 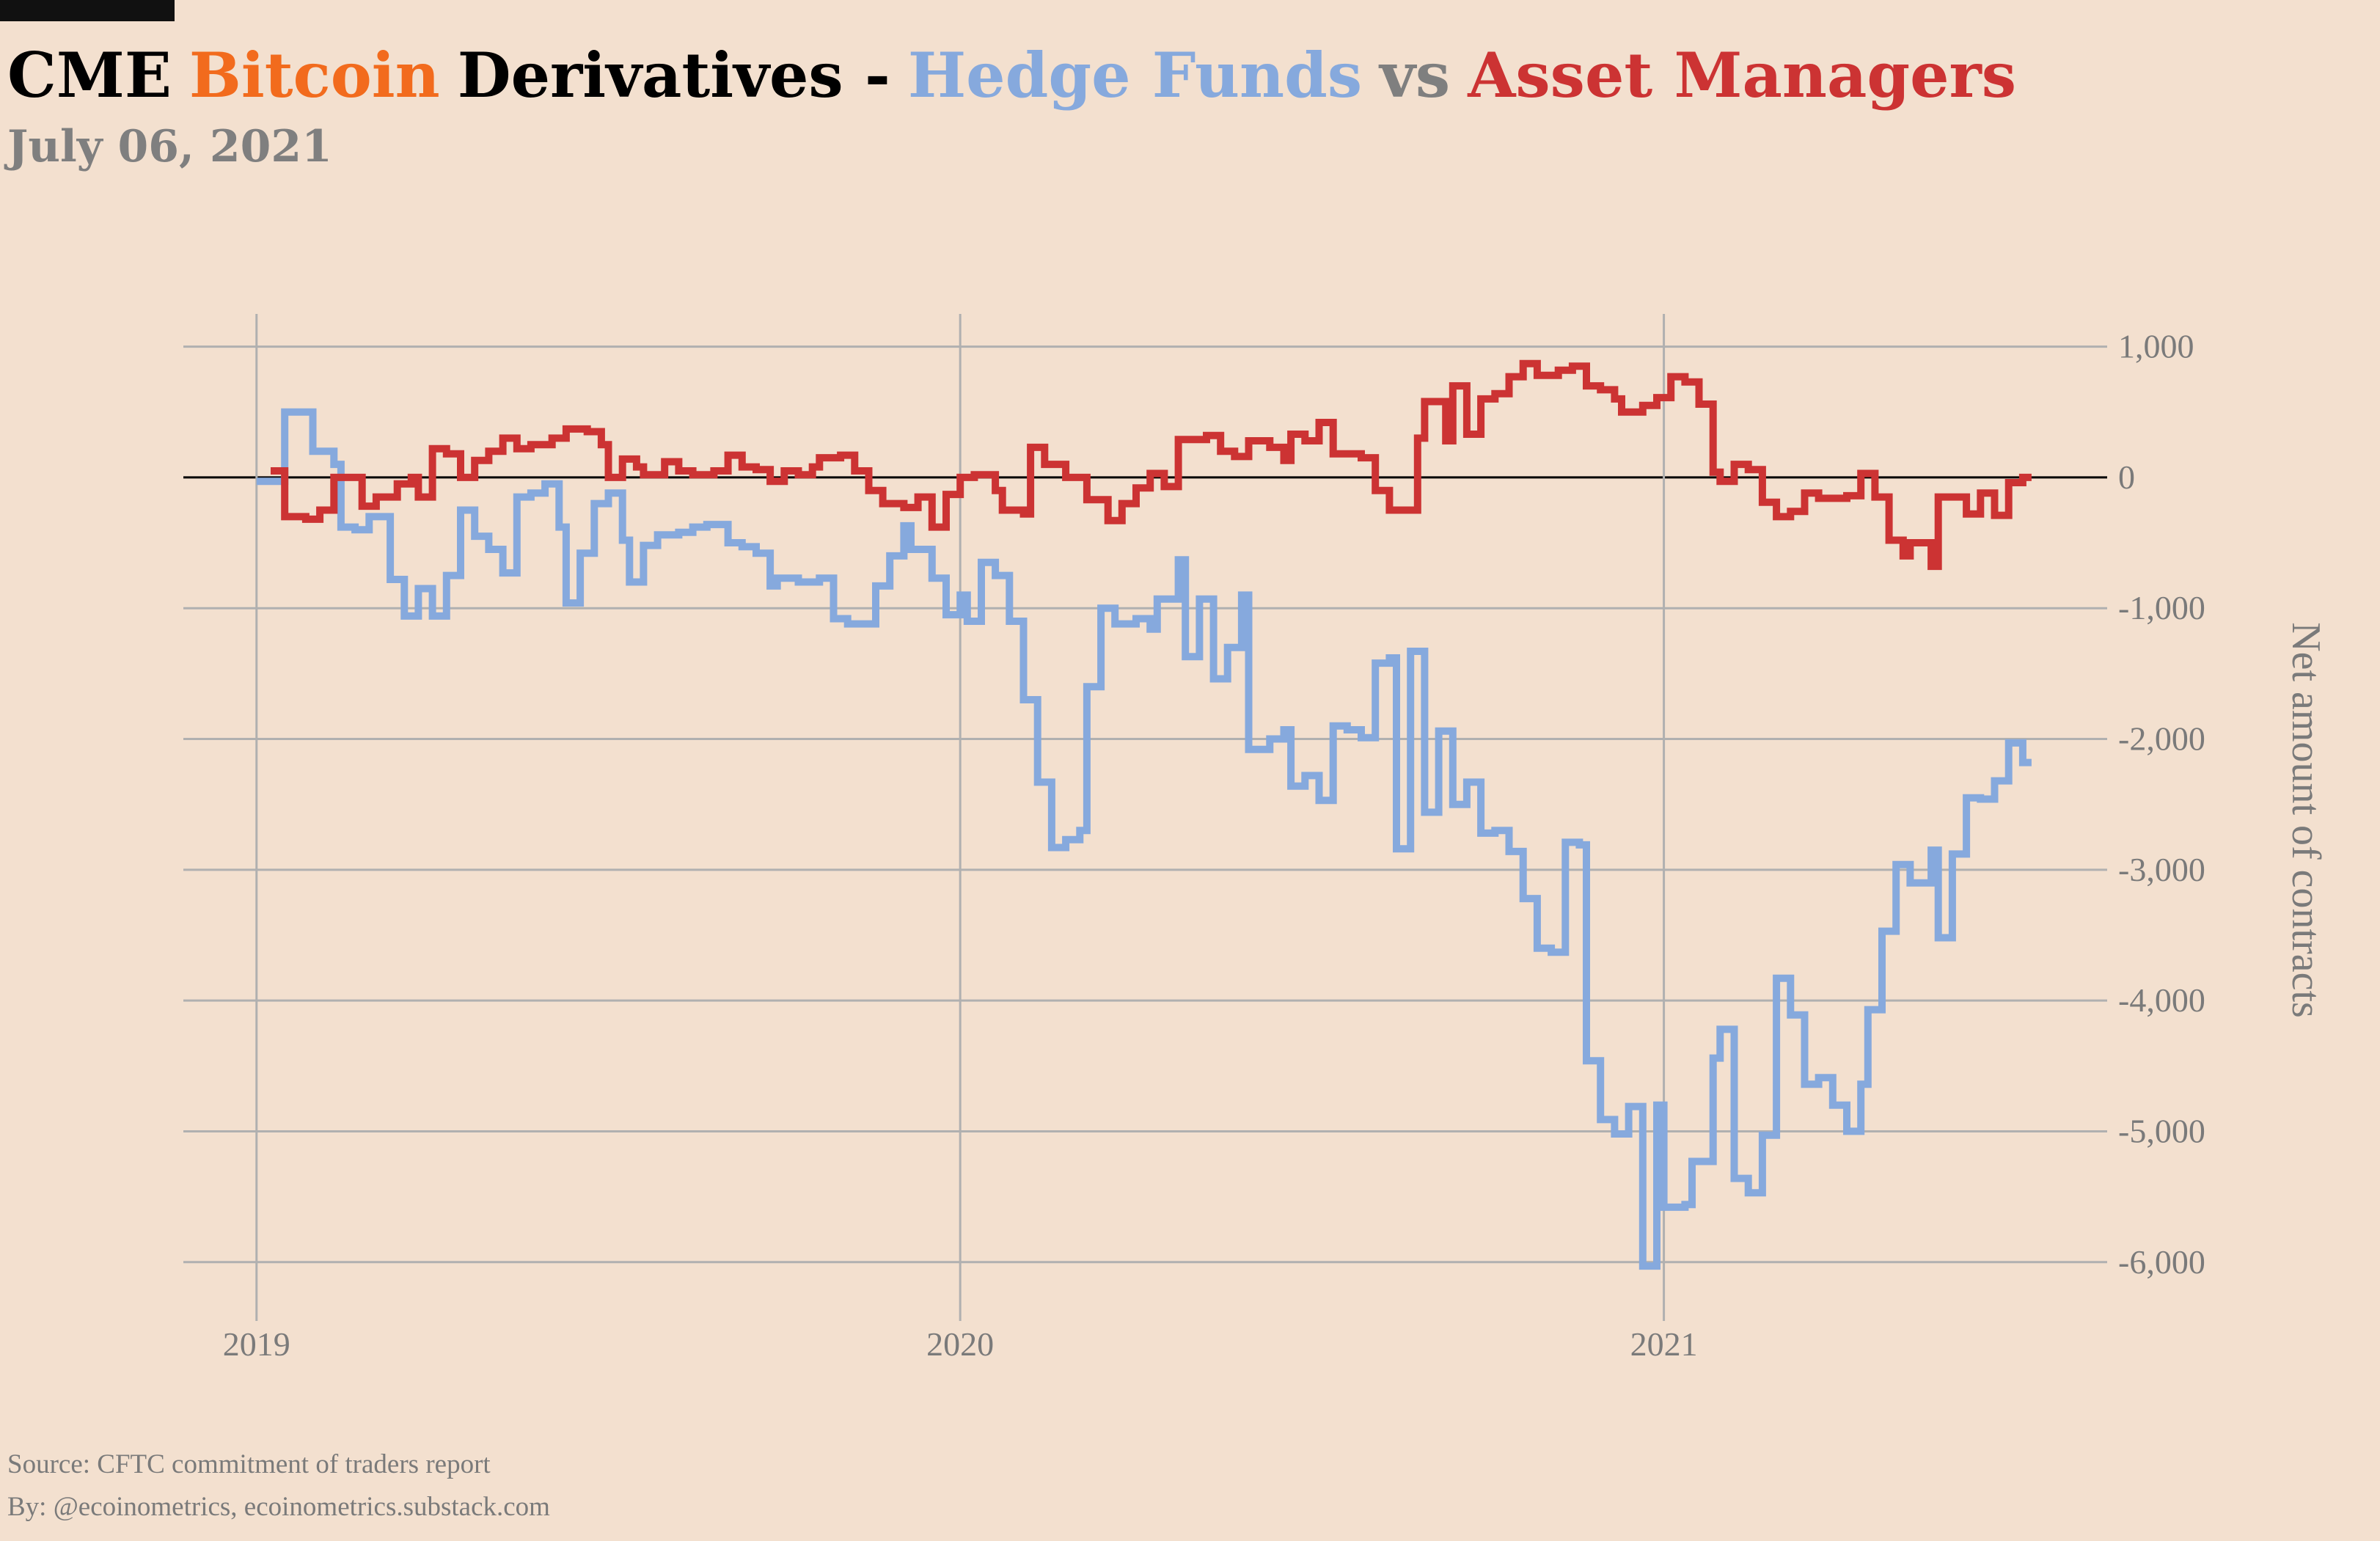 I want to click on title-part: Hedge Funds, so click(x=1135, y=75).